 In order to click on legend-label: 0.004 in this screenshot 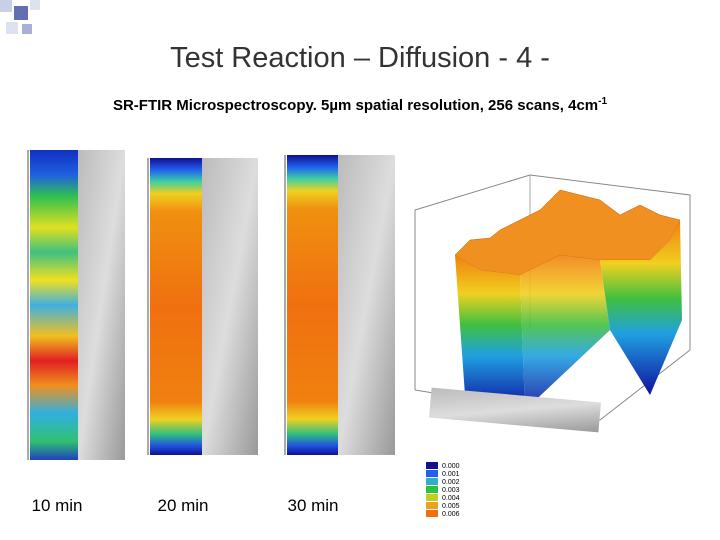, I will do `click(451, 498)`.